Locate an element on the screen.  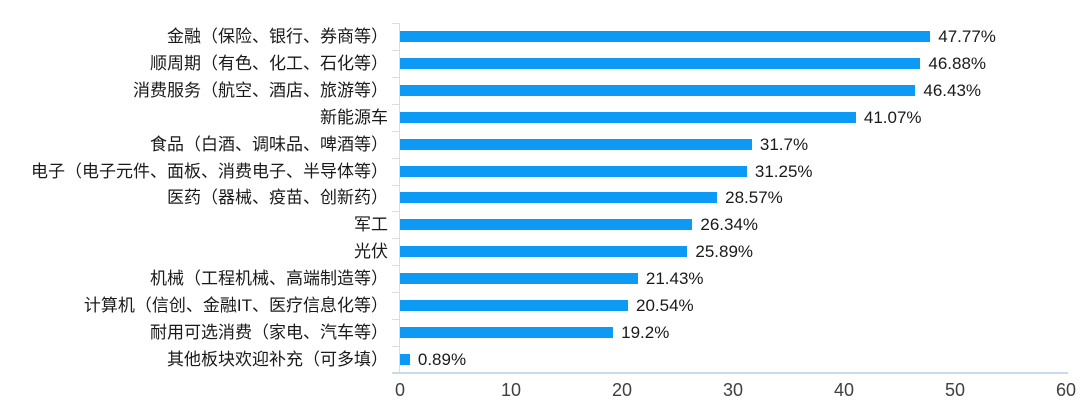
plot-cell: 20.54% is located at coordinates (733, 305).